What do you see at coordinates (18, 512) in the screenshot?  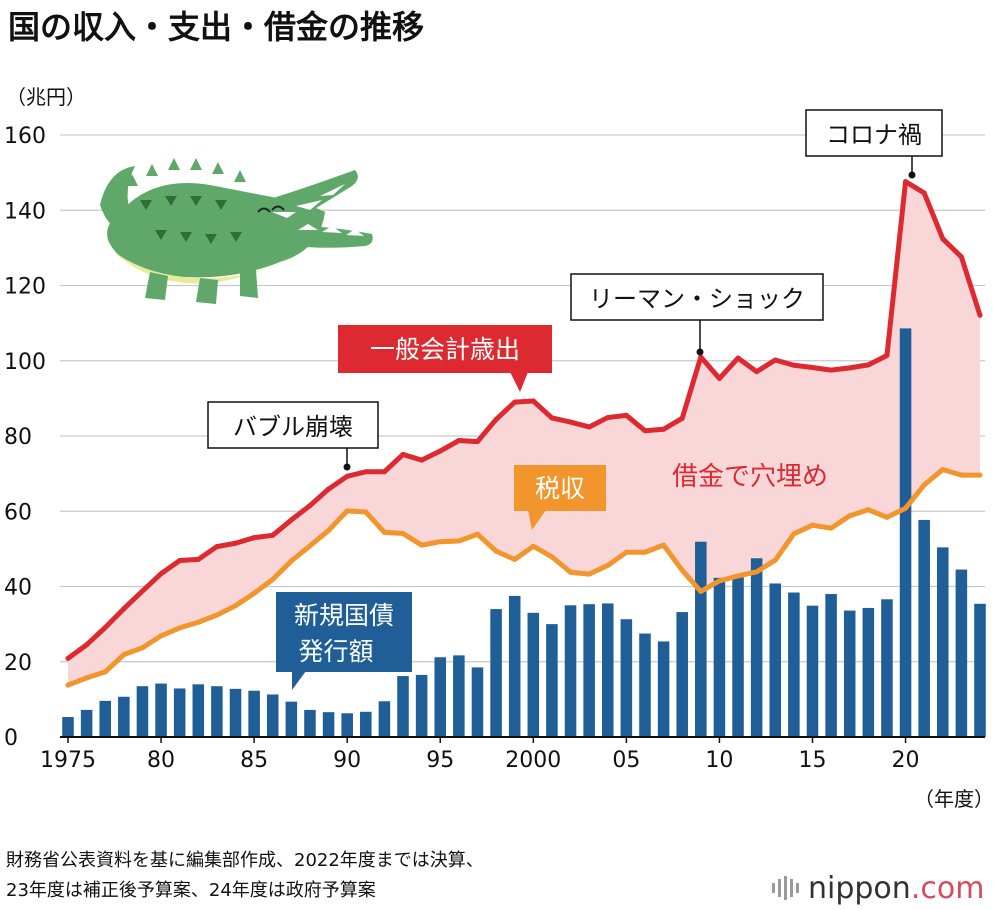 I see `y-tick-label-60: 60` at bounding box center [18, 512].